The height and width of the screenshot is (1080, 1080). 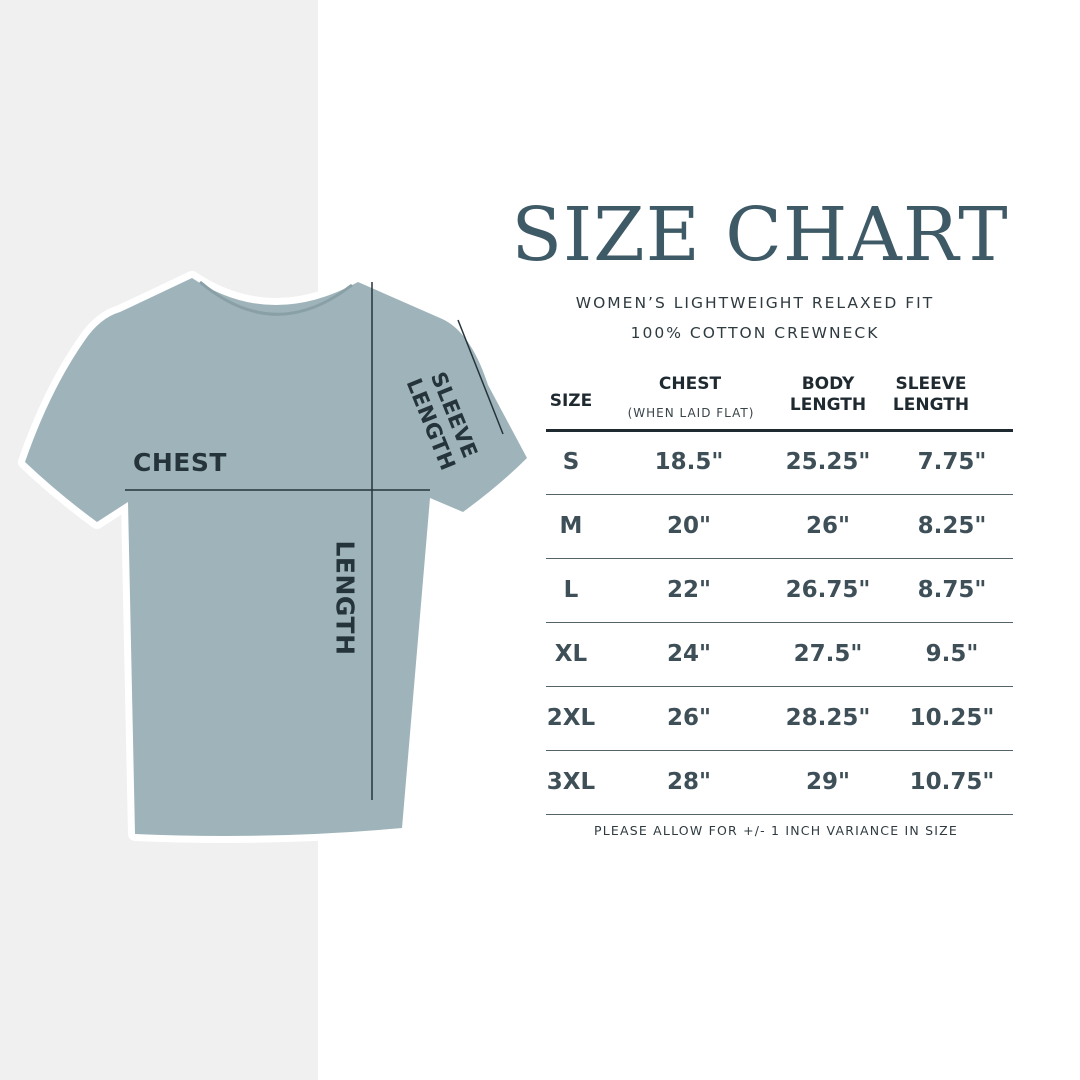 What do you see at coordinates (952, 462) in the screenshot?
I see `cell-sleeve-length: 7.75"` at bounding box center [952, 462].